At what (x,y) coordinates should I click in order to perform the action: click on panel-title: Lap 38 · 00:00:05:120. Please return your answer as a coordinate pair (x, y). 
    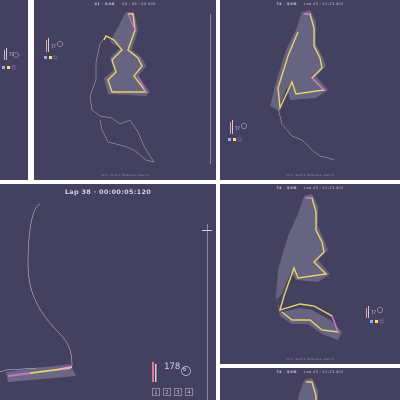
    Looking at the image, I should click on (108, 192).